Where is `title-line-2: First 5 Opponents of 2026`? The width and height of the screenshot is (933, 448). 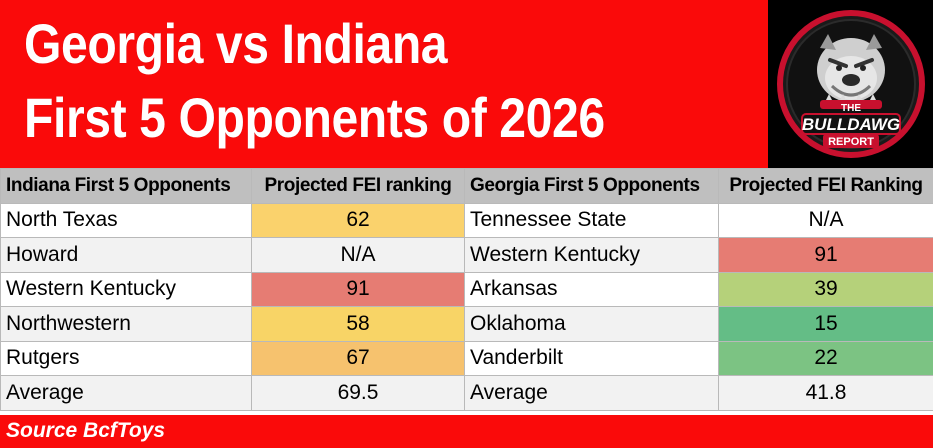 title-line-2: First 5 Opponents of 2026 is located at coordinates (314, 117).